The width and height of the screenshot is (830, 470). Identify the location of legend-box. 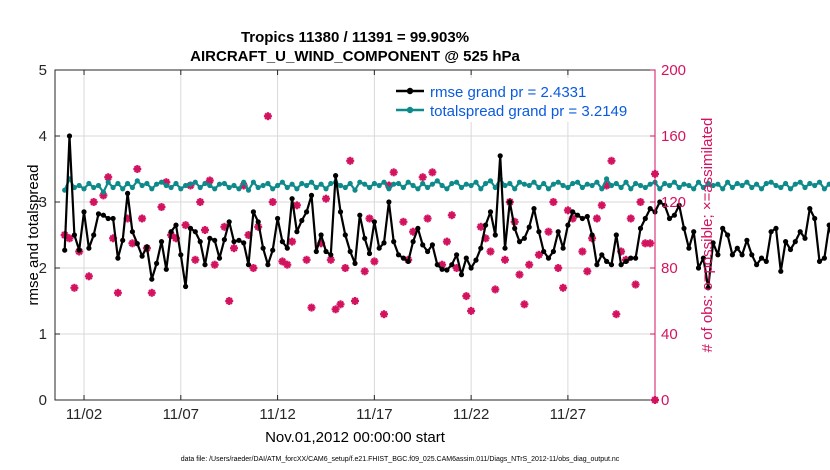
(519, 100).